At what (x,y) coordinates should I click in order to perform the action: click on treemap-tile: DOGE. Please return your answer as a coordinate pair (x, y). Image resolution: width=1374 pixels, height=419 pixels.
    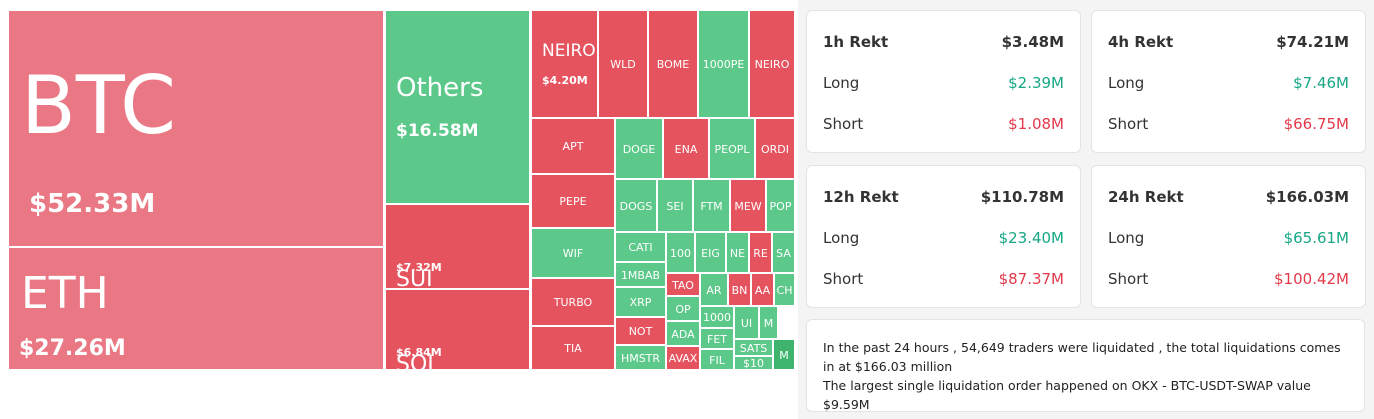
    Looking at the image, I should click on (639, 148).